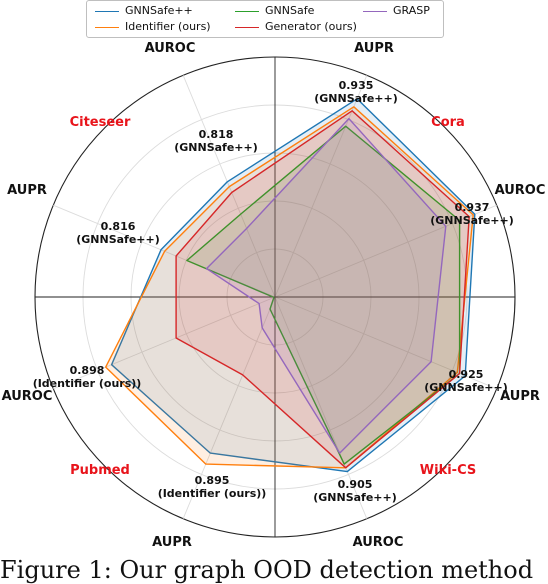 Image resolution: width=548 pixels, height=584 pixels. Describe the element at coordinates (212, 480) in the screenshot. I see `annotation-value-4: 0.895` at that location.